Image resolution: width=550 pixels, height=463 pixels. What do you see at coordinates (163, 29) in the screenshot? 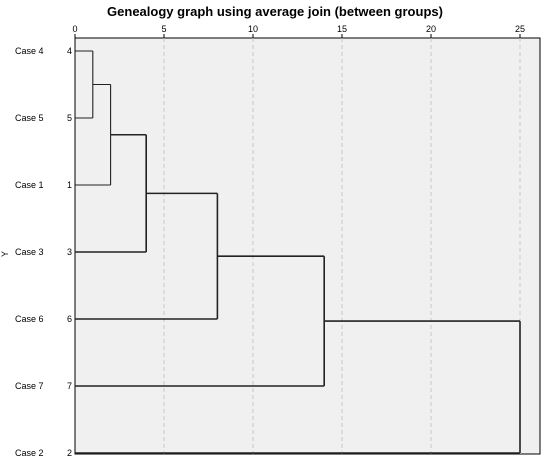
I see `x-tick-label-5: 5` at bounding box center [163, 29].